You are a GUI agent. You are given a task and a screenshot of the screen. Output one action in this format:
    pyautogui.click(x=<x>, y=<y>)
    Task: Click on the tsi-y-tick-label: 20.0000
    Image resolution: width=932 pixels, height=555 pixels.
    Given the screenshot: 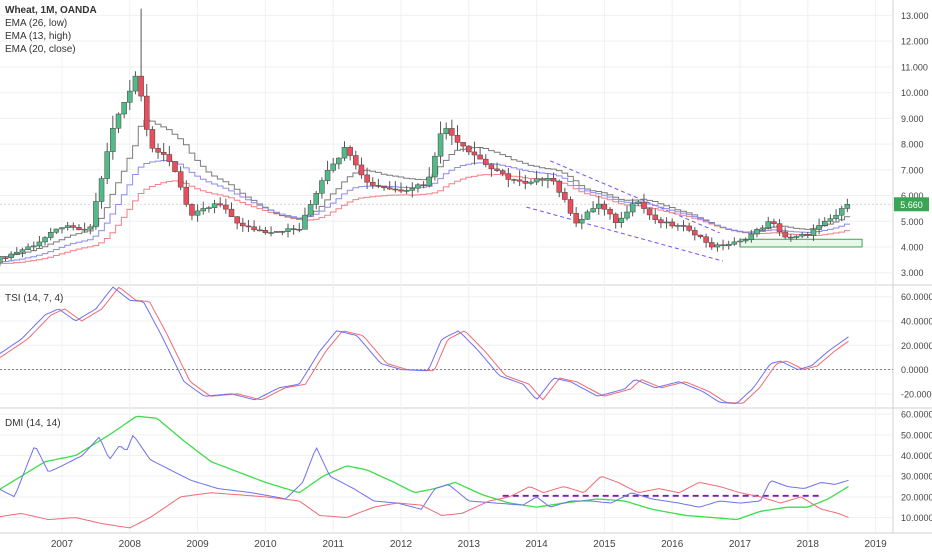 What is the action you would take?
    pyautogui.click(x=916, y=346)
    